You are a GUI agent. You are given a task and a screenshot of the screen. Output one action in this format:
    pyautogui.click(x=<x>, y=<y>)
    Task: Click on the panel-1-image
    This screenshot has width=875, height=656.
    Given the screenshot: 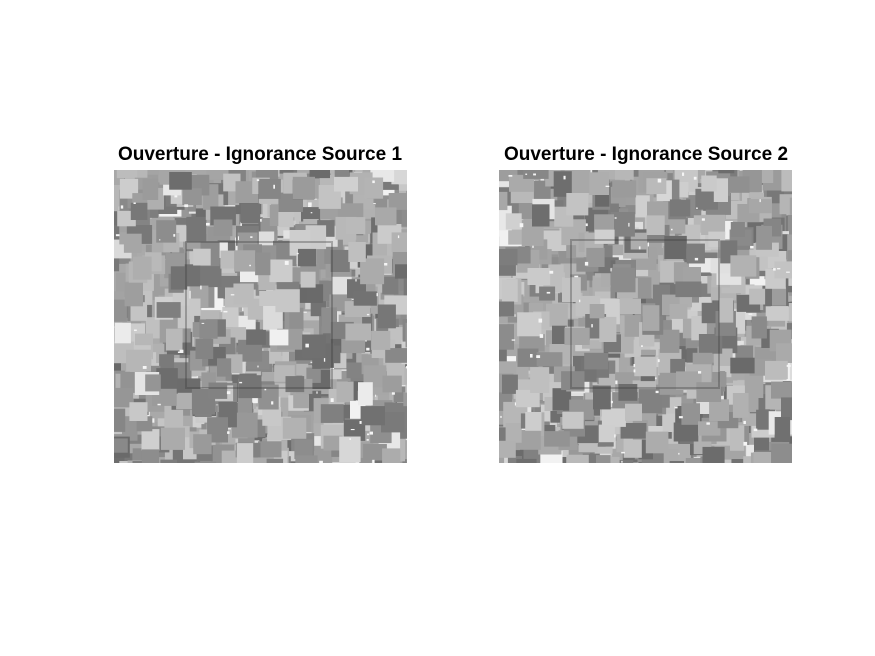 What is the action you would take?
    pyautogui.click(x=260, y=316)
    